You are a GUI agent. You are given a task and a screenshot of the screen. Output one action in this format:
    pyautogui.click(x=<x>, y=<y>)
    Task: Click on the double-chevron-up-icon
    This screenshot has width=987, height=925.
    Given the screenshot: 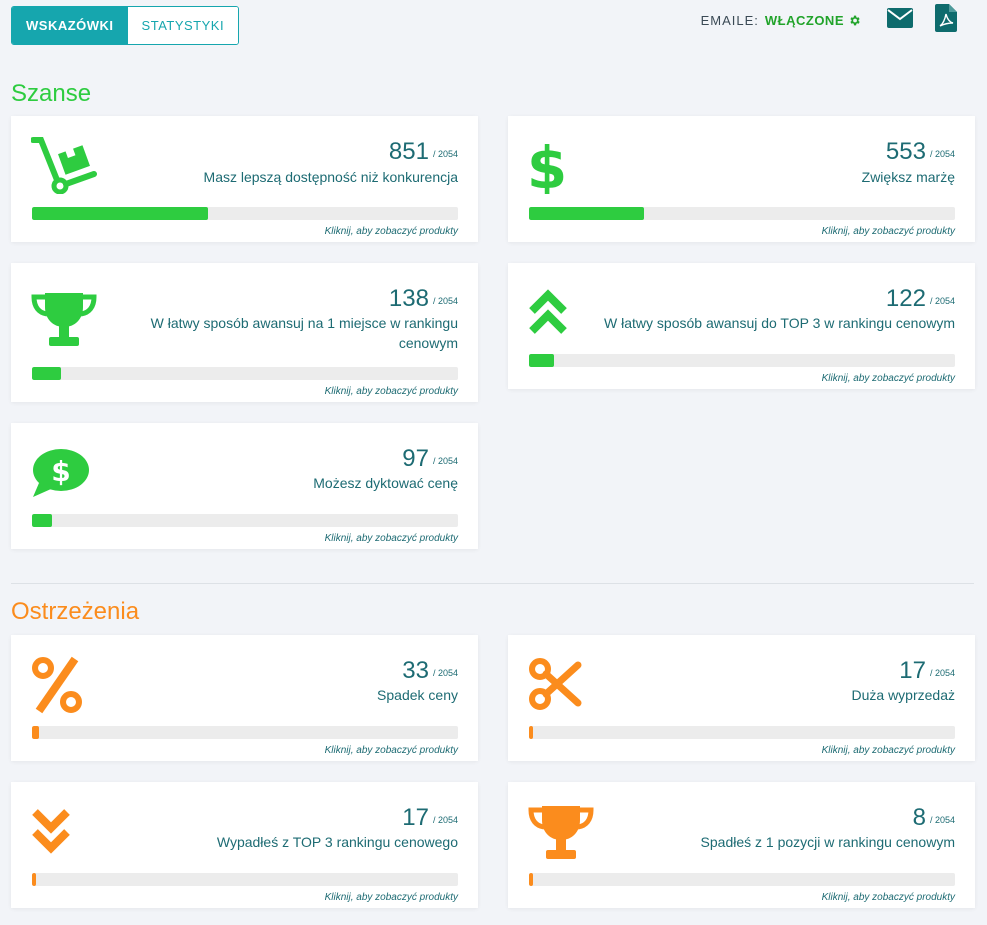 What is the action you would take?
    pyautogui.click(x=548, y=315)
    